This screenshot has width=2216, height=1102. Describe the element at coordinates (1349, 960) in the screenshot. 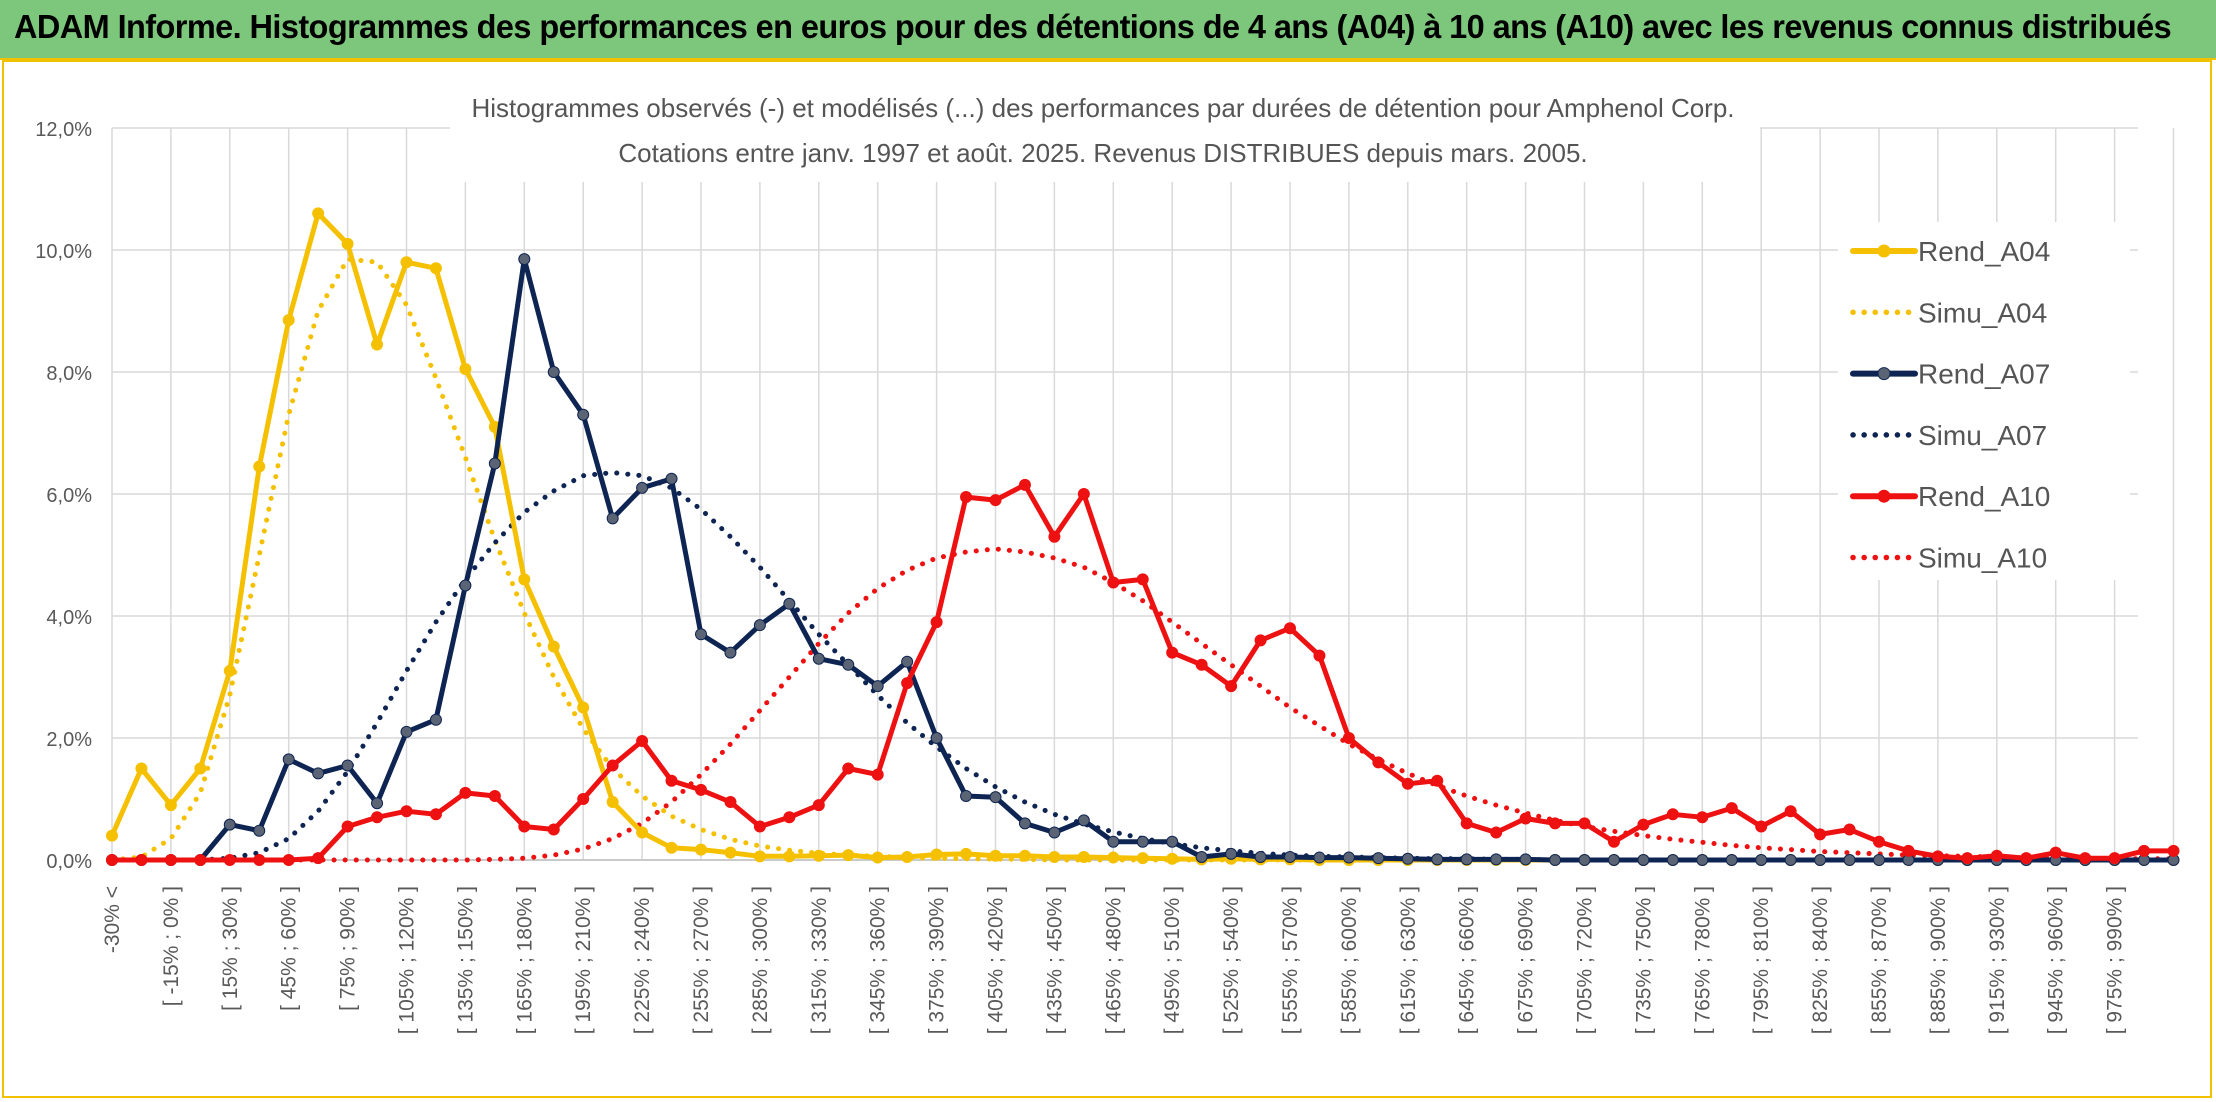

I see `x-tick-label: [ 585% ; 600% ]` at that location.